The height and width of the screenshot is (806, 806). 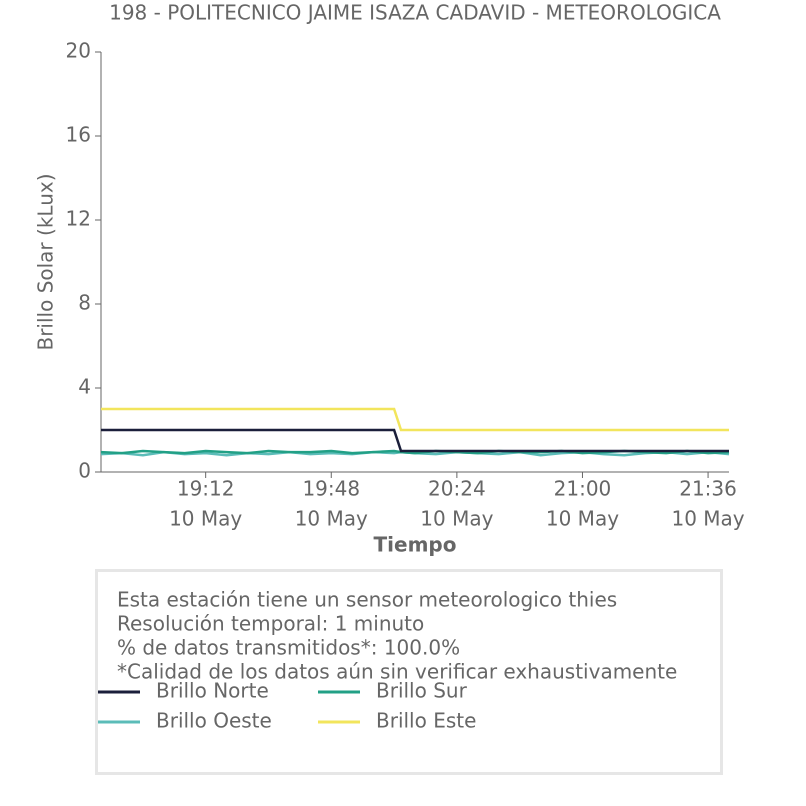 I want to click on legend-label: Brillo Oeste, so click(x=214, y=721).